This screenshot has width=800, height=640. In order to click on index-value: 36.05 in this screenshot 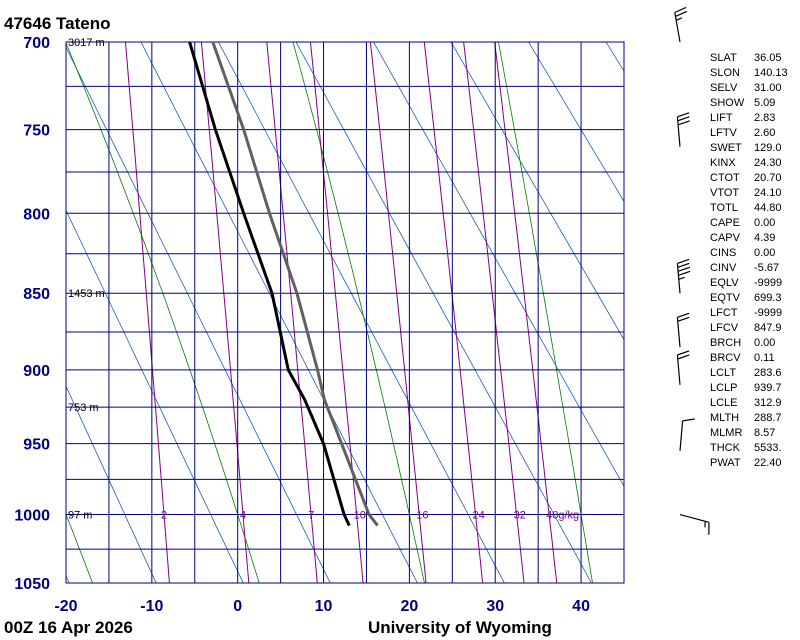, I will do `click(768, 58)`.